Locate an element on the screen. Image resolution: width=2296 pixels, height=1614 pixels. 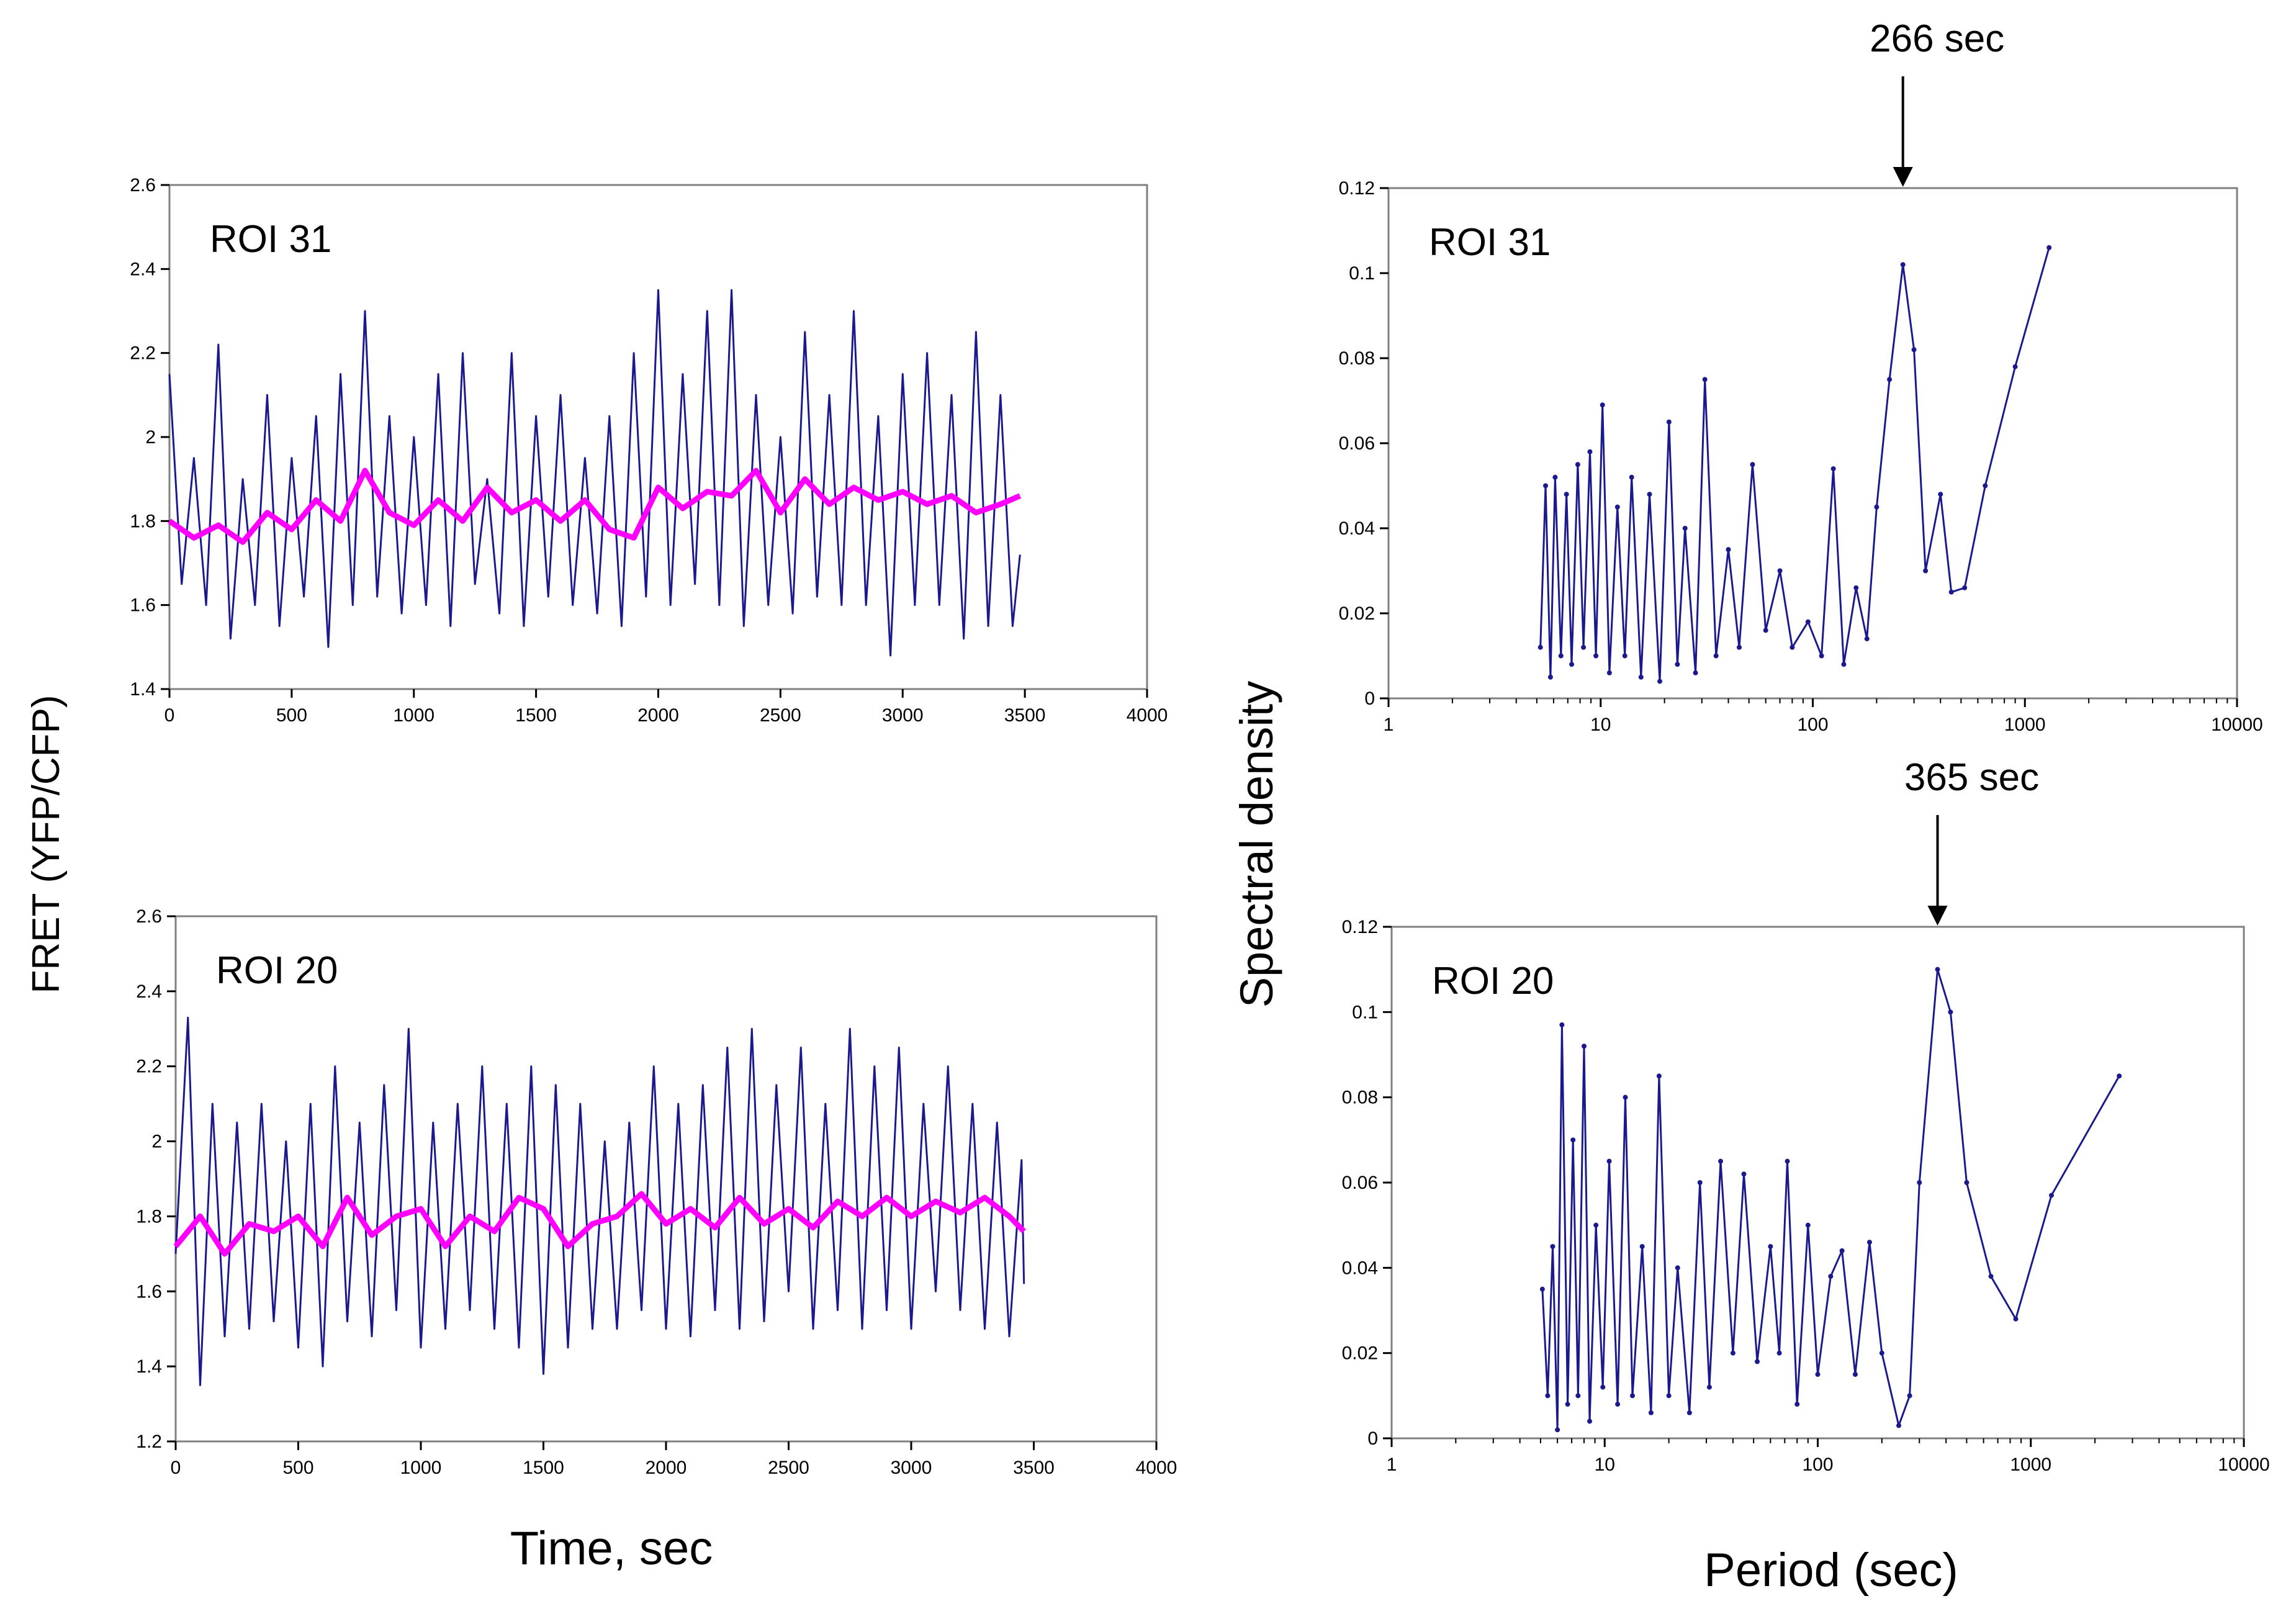
x-tick-label: 4000 is located at coordinates (1156, 1468).